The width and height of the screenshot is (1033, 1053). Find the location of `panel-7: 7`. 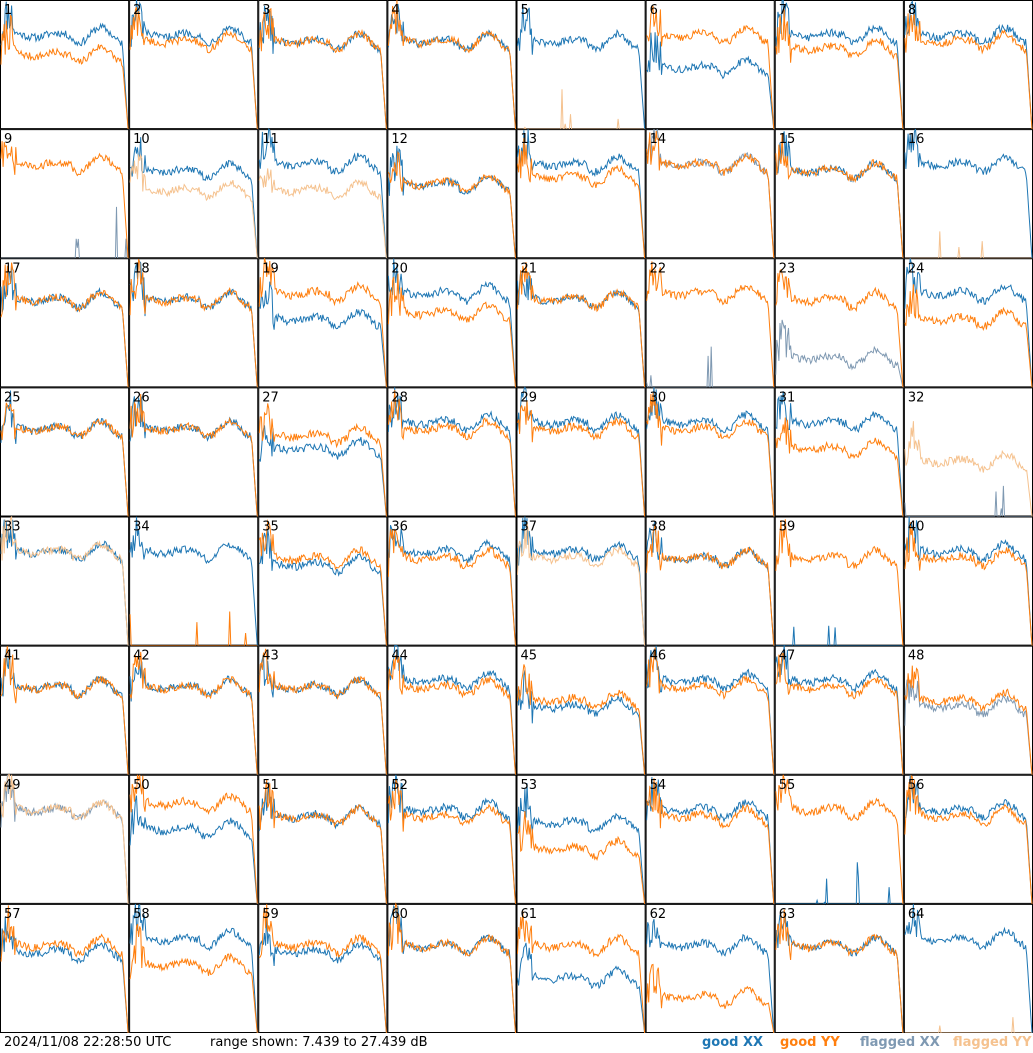

panel-7: 7 is located at coordinates (839, 65).